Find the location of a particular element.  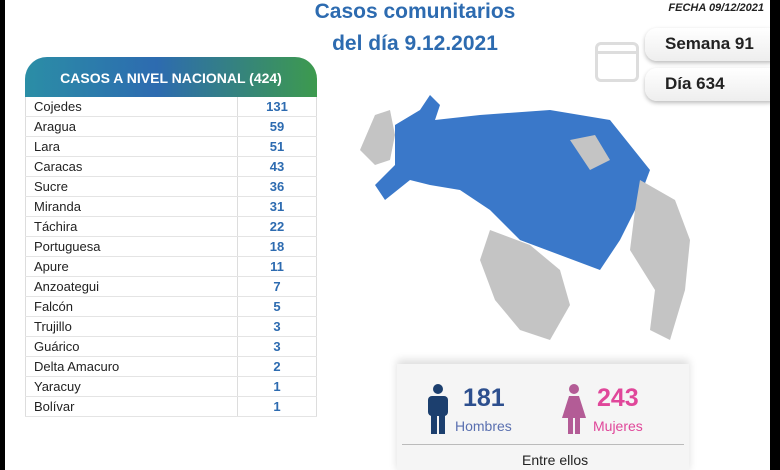

week-badge: Semana 91 is located at coordinates (707, 44).